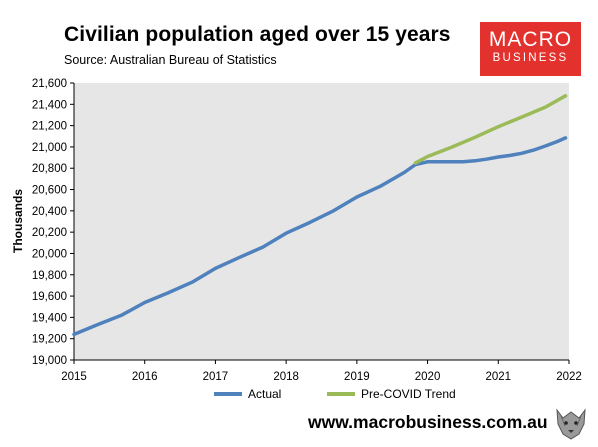 Image resolution: width=598 pixels, height=447 pixels. What do you see at coordinates (49, 254) in the screenshot?
I see `y-tick-label: 20,000` at bounding box center [49, 254].